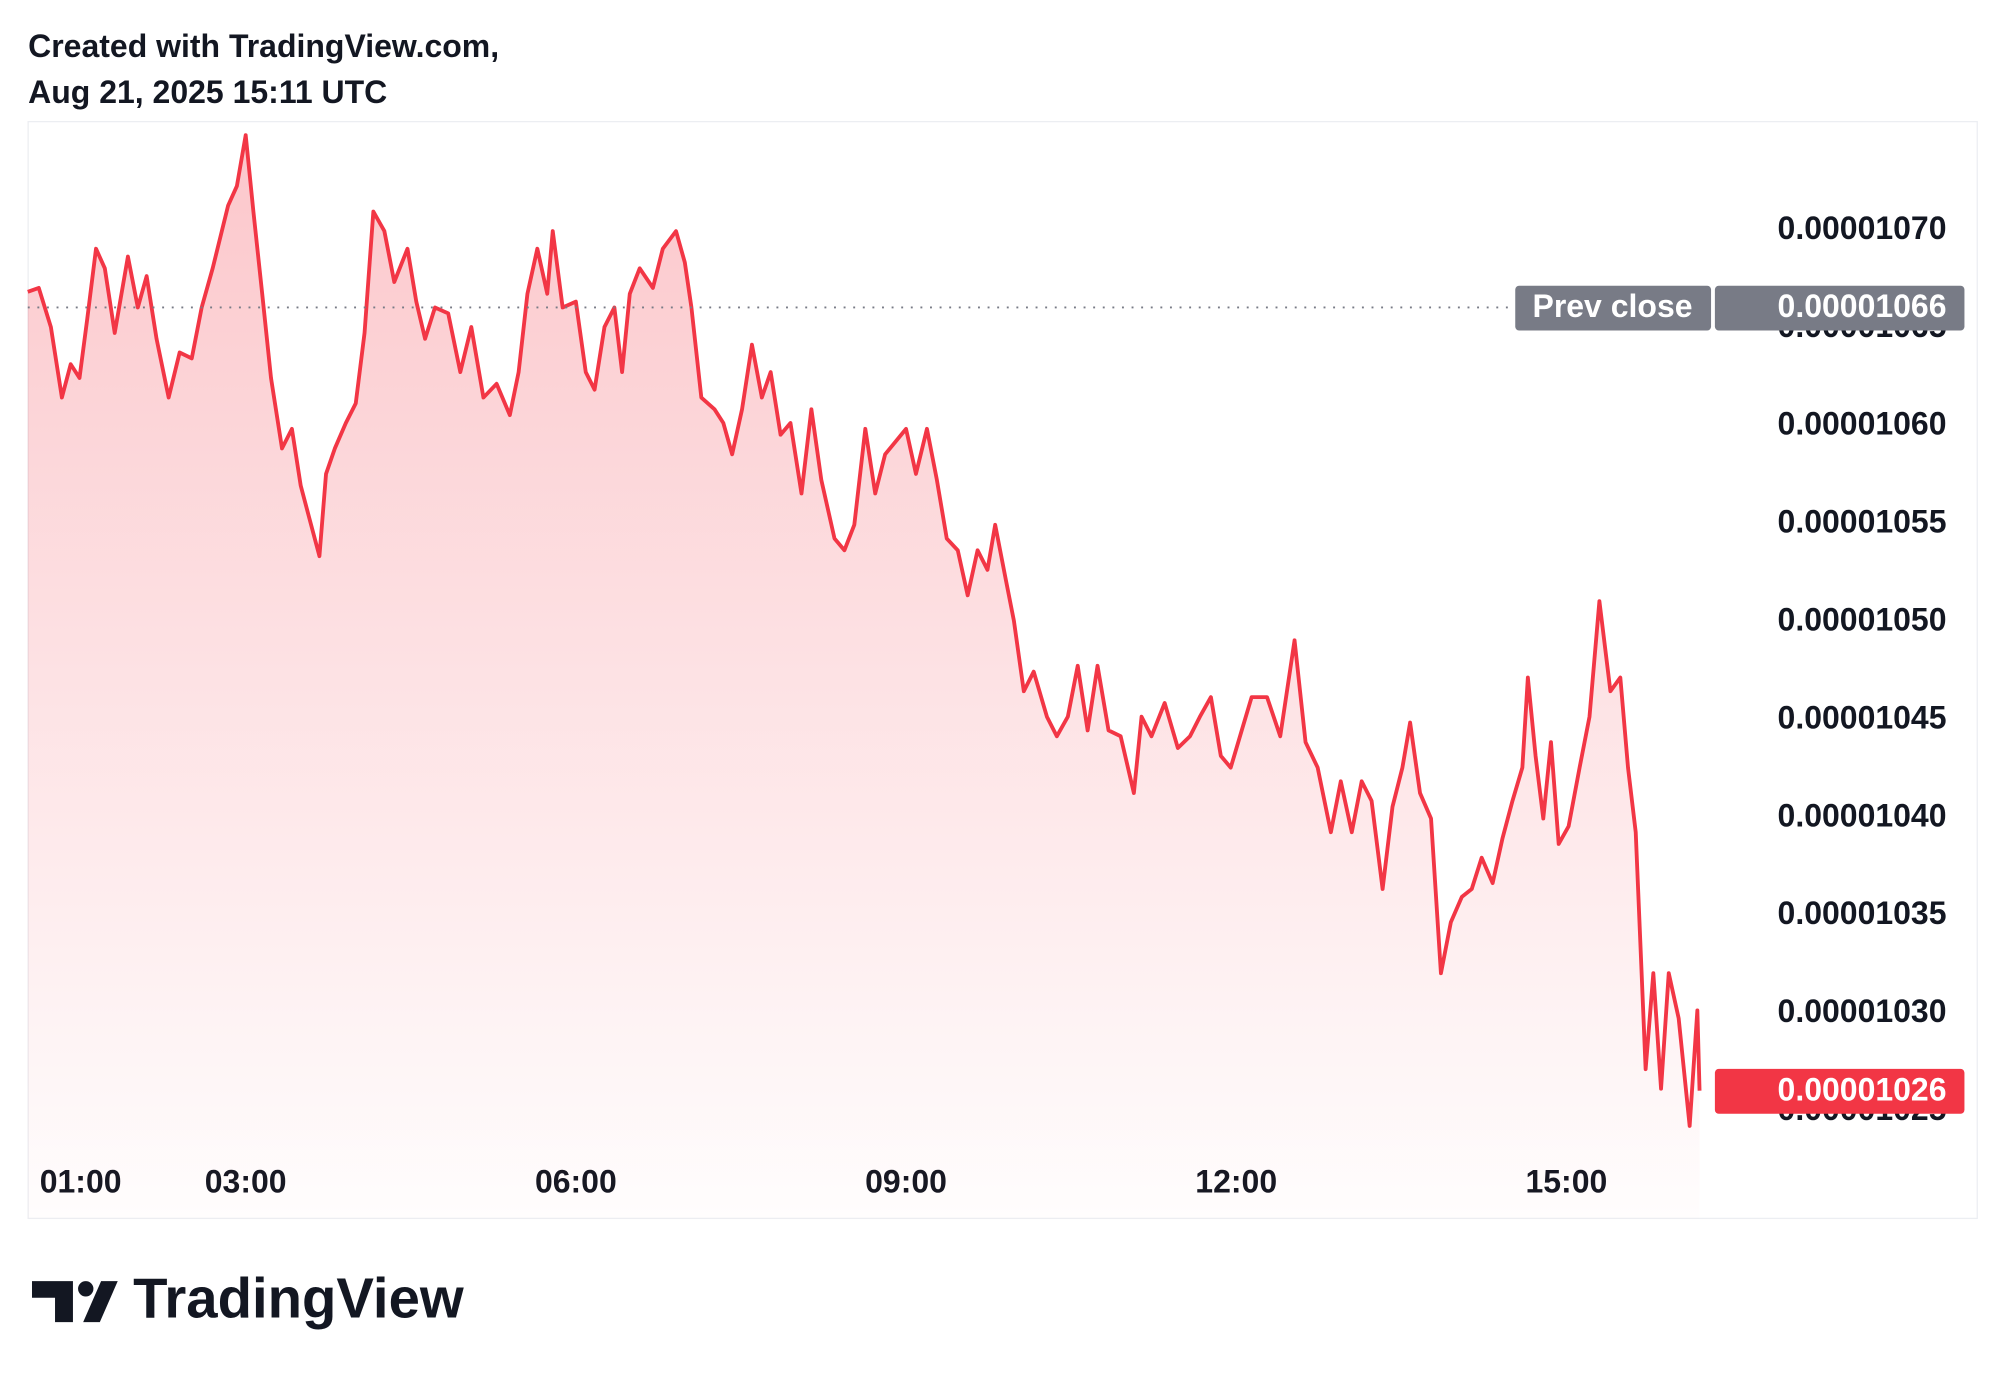  I want to click on y-tick-label: 0.00001030, so click(1862, 1011).